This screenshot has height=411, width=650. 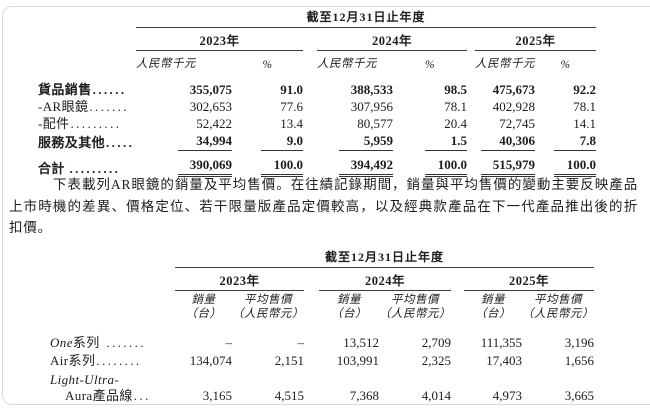 What do you see at coordinates (217, 395) in the screenshot?
I see `cell-value: 3,165` at bounding box center [217, 395].